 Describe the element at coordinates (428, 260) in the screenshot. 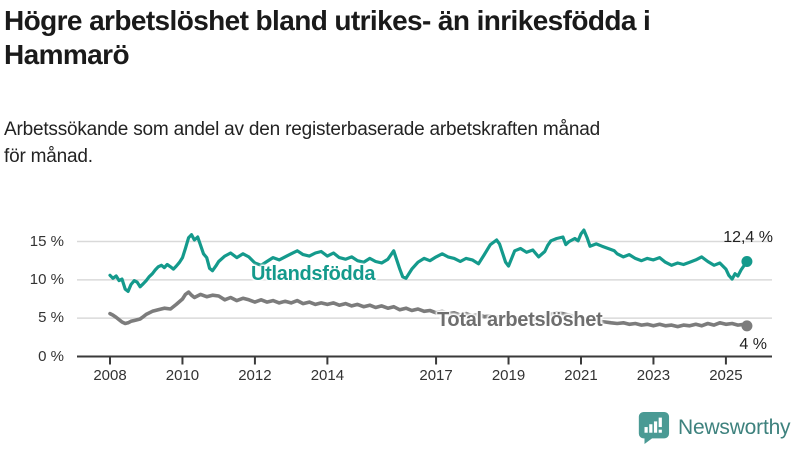

I see `series-line-utlandsfodda` at that location.